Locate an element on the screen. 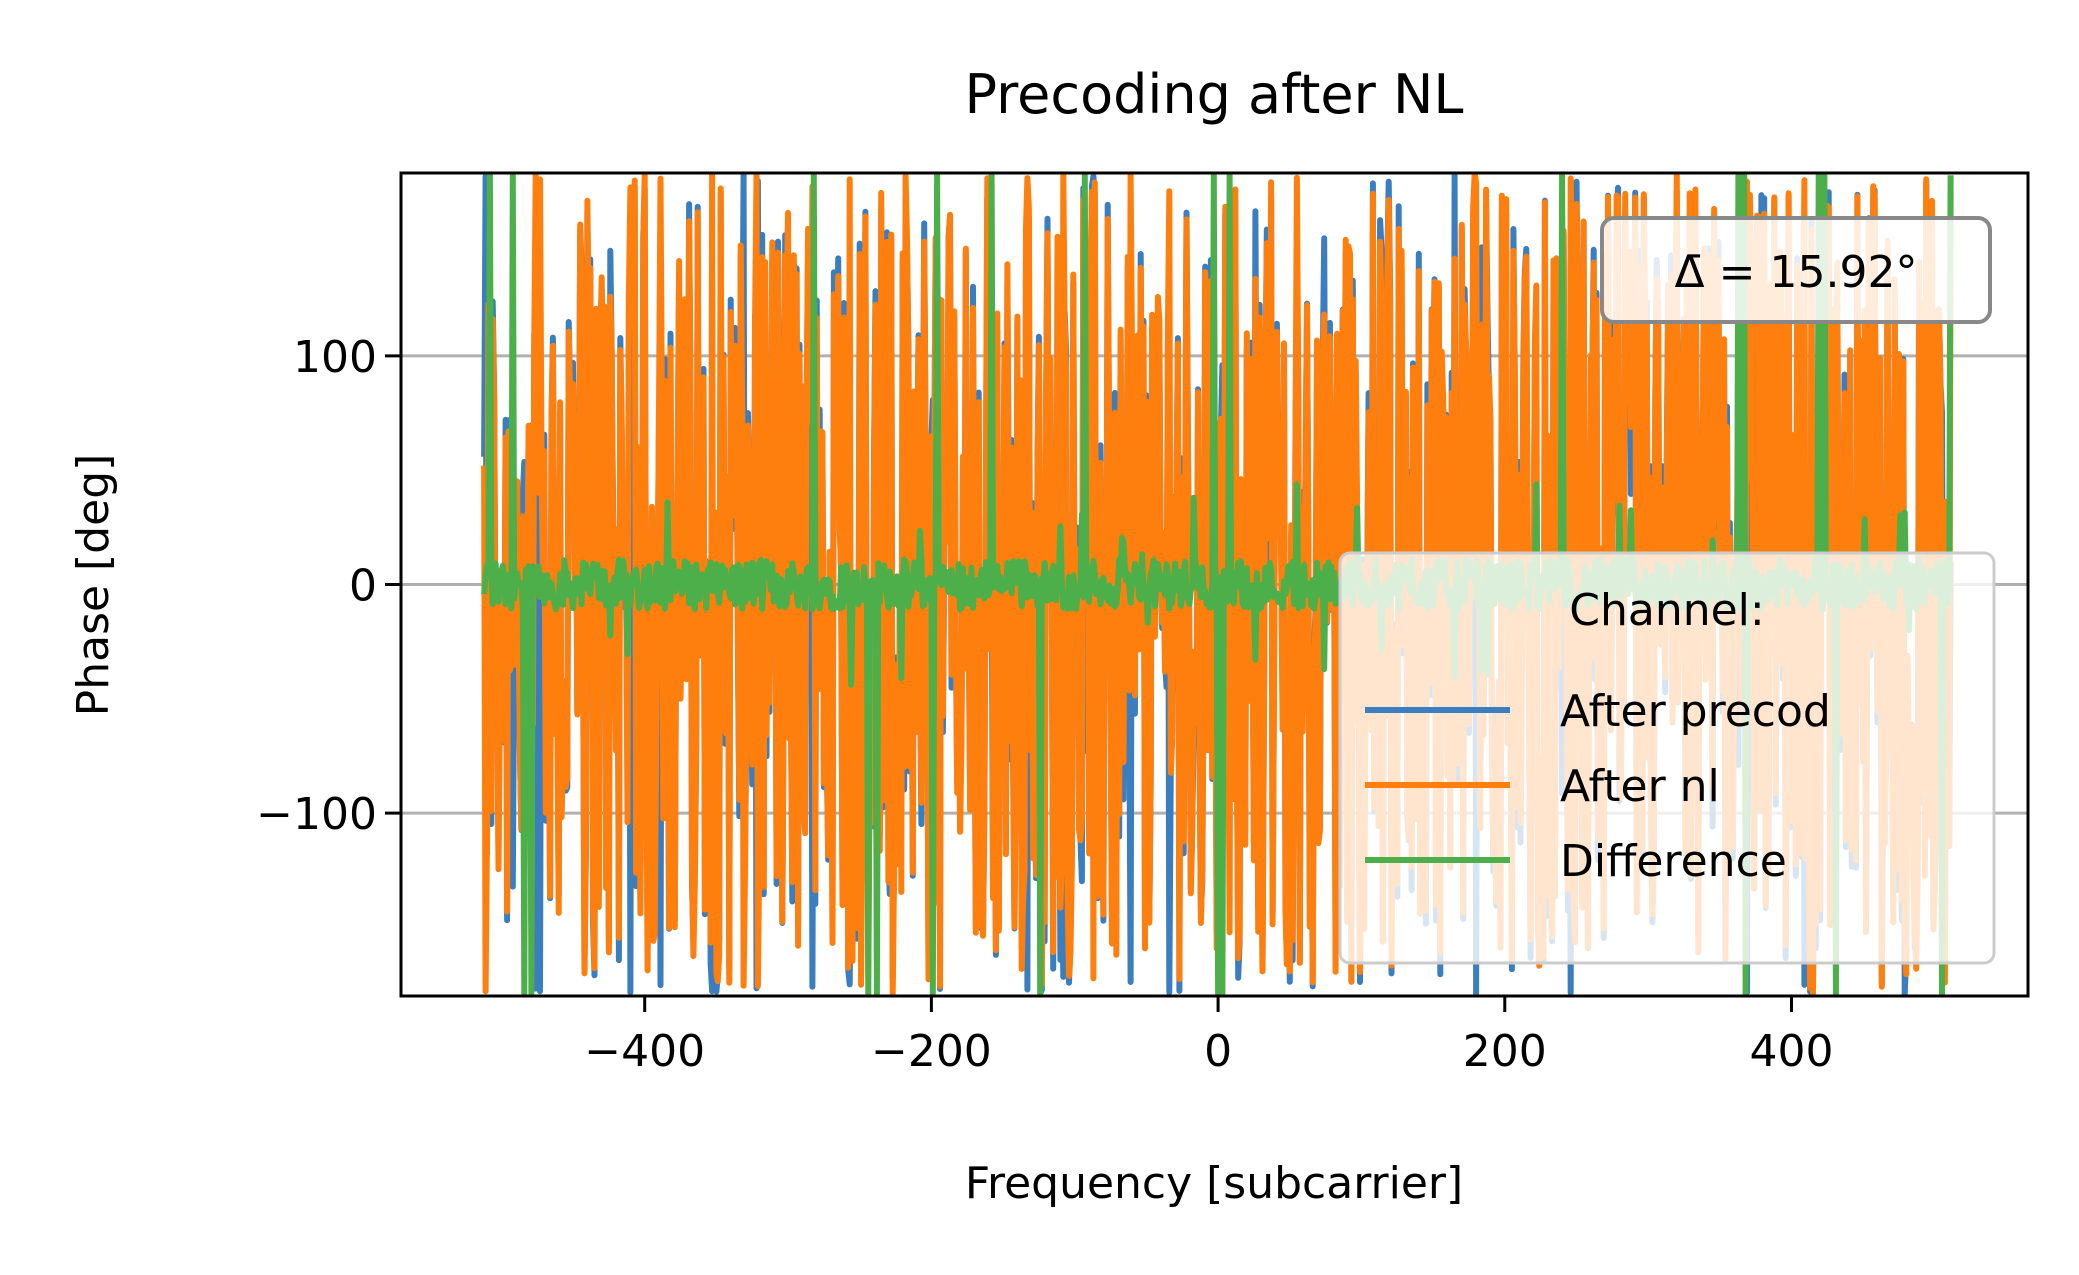  x-tick-label: −200 is located at coordinates (931, 1051).